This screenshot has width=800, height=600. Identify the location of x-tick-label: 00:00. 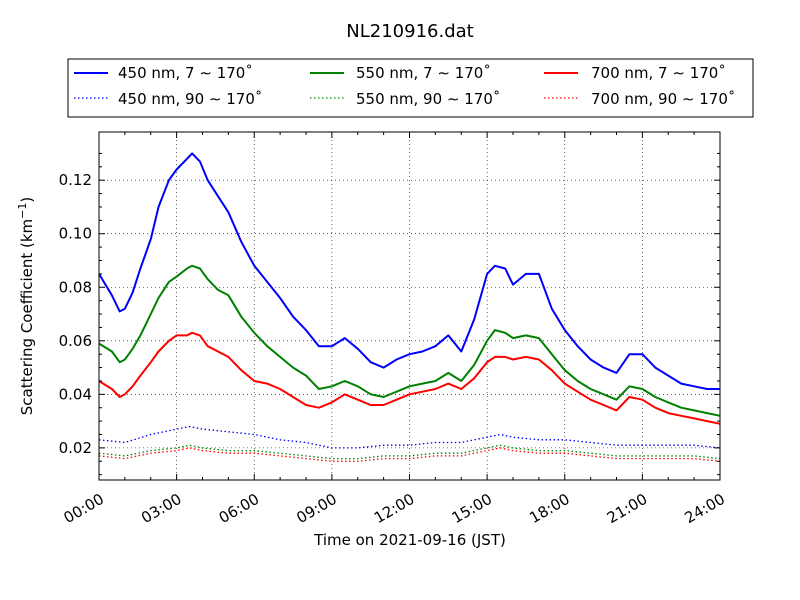
(84, 508).